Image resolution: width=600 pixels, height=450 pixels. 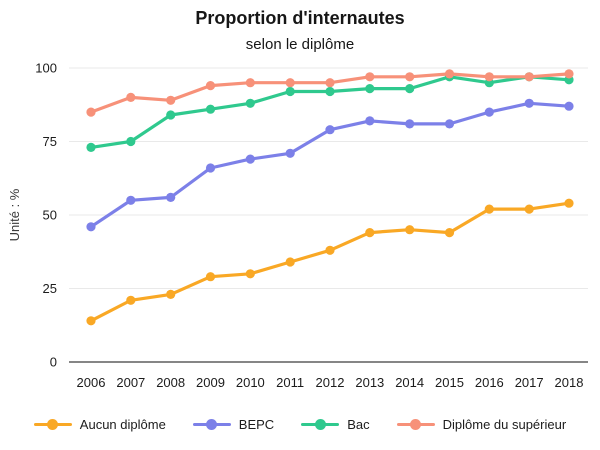 I want to click on data-point-diplome-du-superieur-2007, so click(x=131, y=97).